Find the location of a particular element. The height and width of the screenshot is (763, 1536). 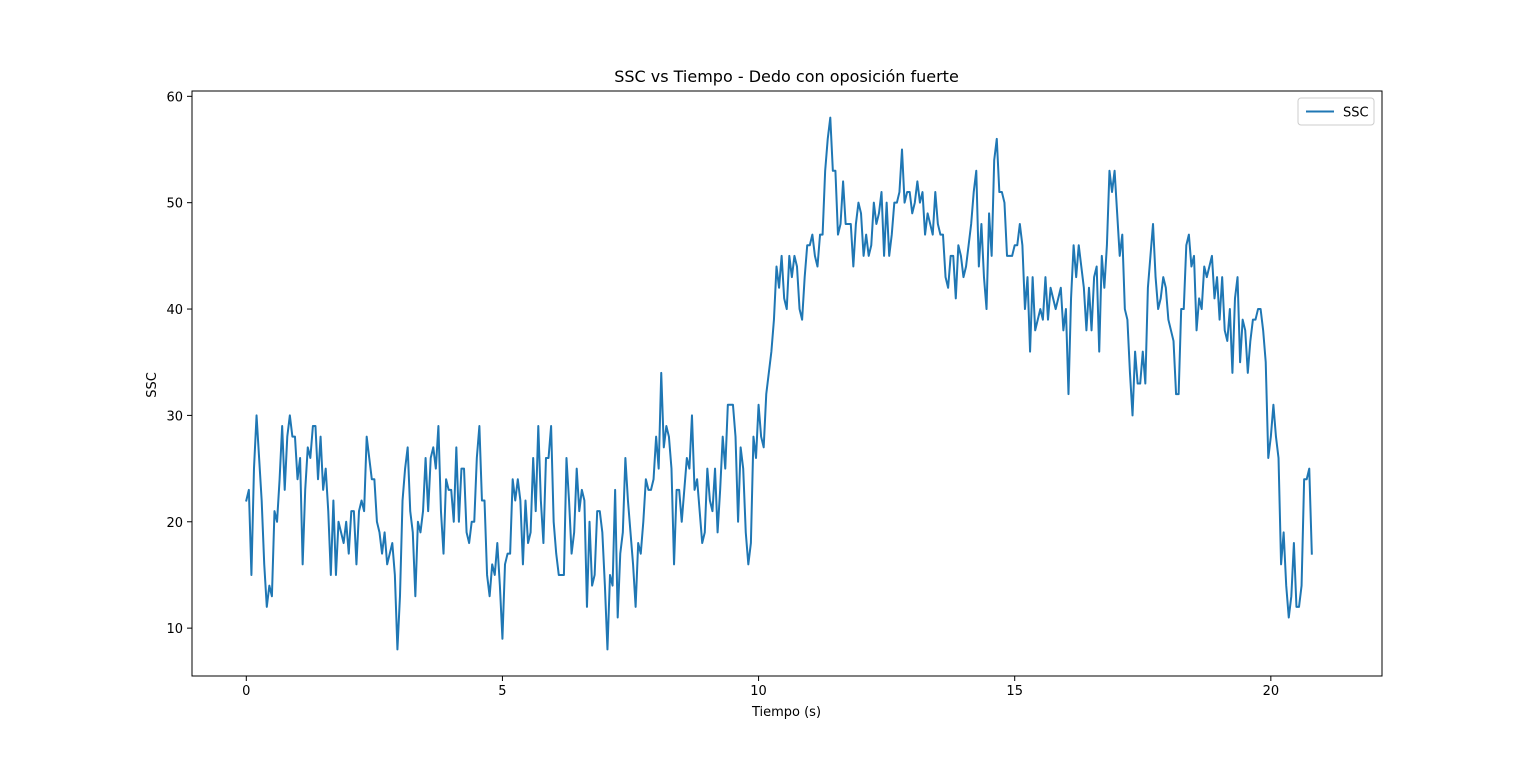

y-axis-label: SSC is located at coordinates (152, 385).